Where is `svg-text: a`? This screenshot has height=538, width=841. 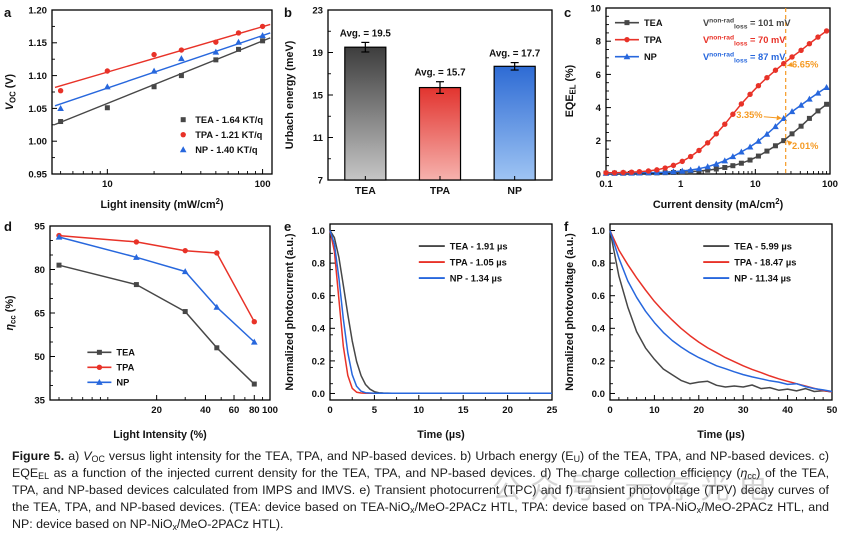 svg-text: a is located at coordinates (8, 12).